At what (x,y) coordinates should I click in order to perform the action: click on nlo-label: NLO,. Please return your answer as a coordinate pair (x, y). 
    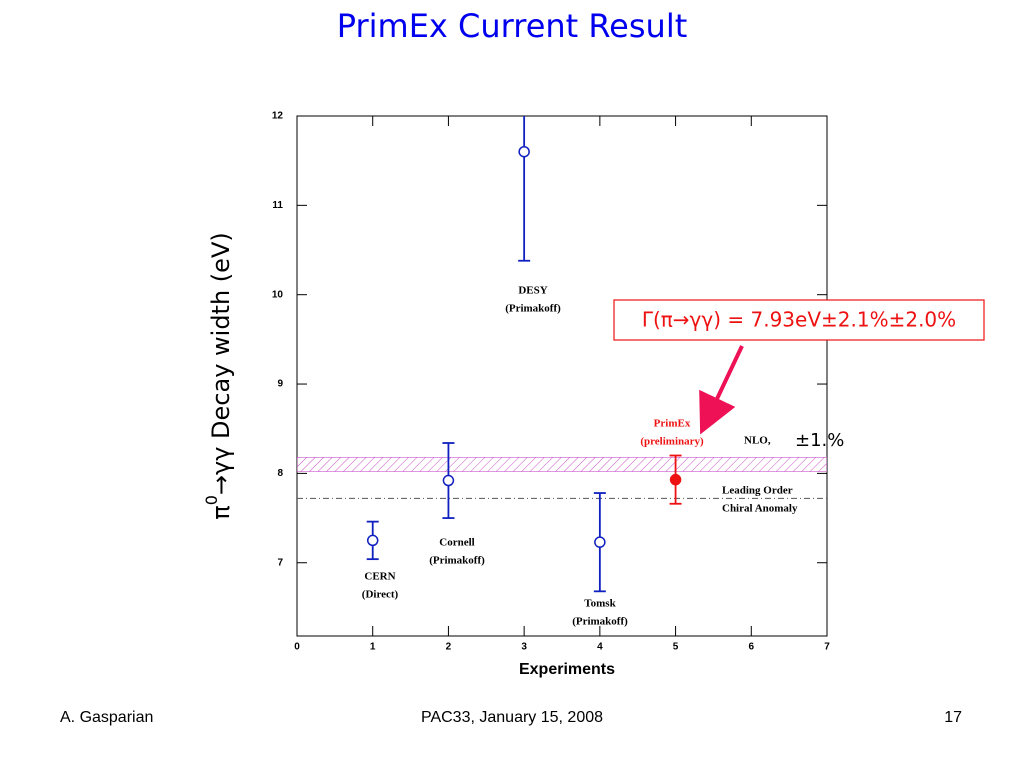
    Looking at the image, I should click on (757, 441).